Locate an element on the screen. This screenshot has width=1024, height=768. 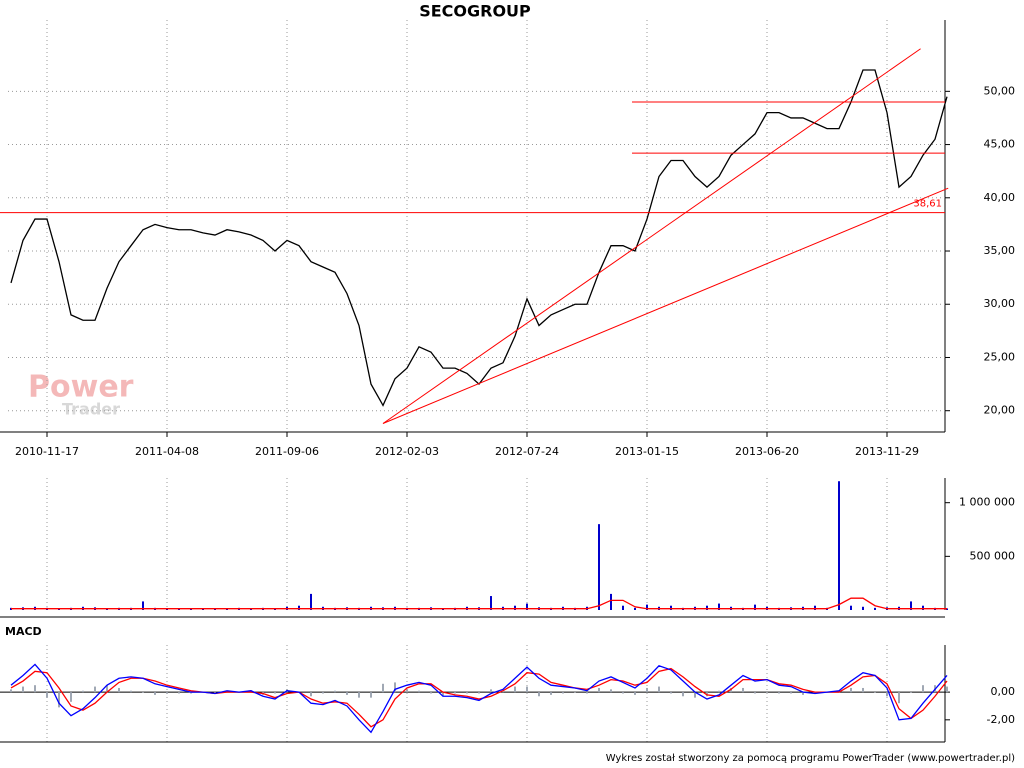
watermark: Trader is located at coordinates (91, 409).